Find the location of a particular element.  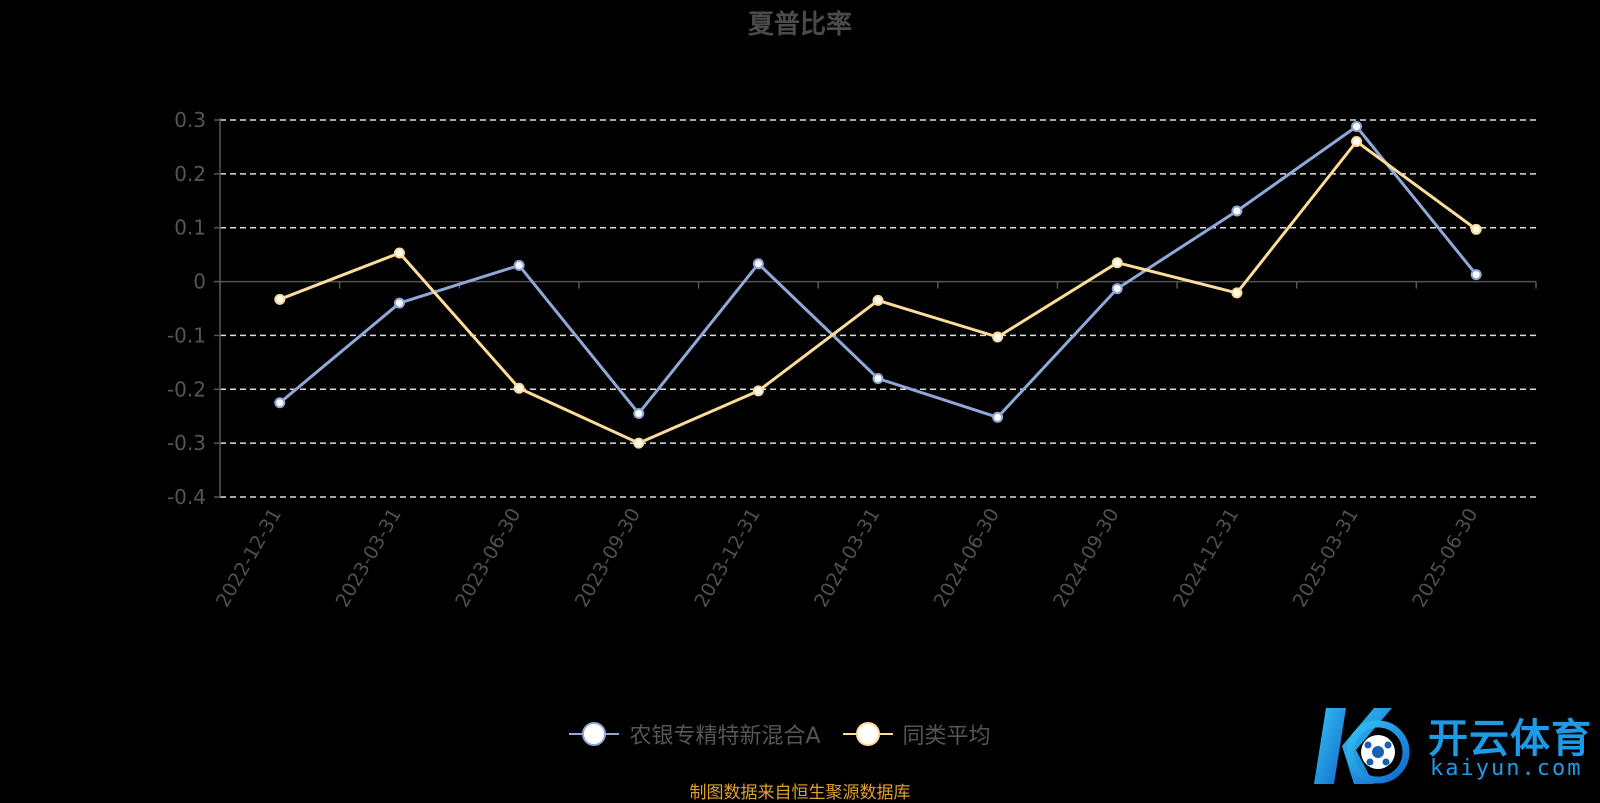

legend-item-series-1: 农银专精特新混合A is located at coordinates (695, 734).